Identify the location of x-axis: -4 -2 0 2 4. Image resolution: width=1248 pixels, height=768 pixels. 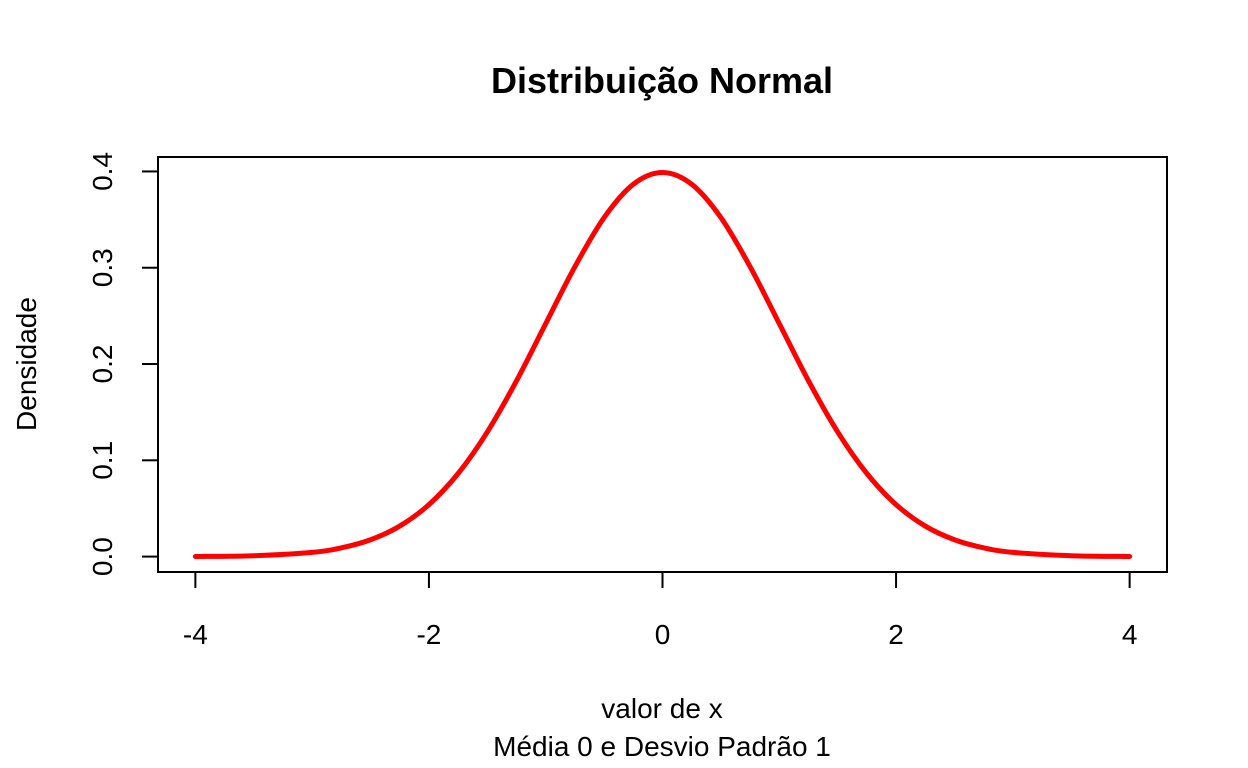
(660, 610).